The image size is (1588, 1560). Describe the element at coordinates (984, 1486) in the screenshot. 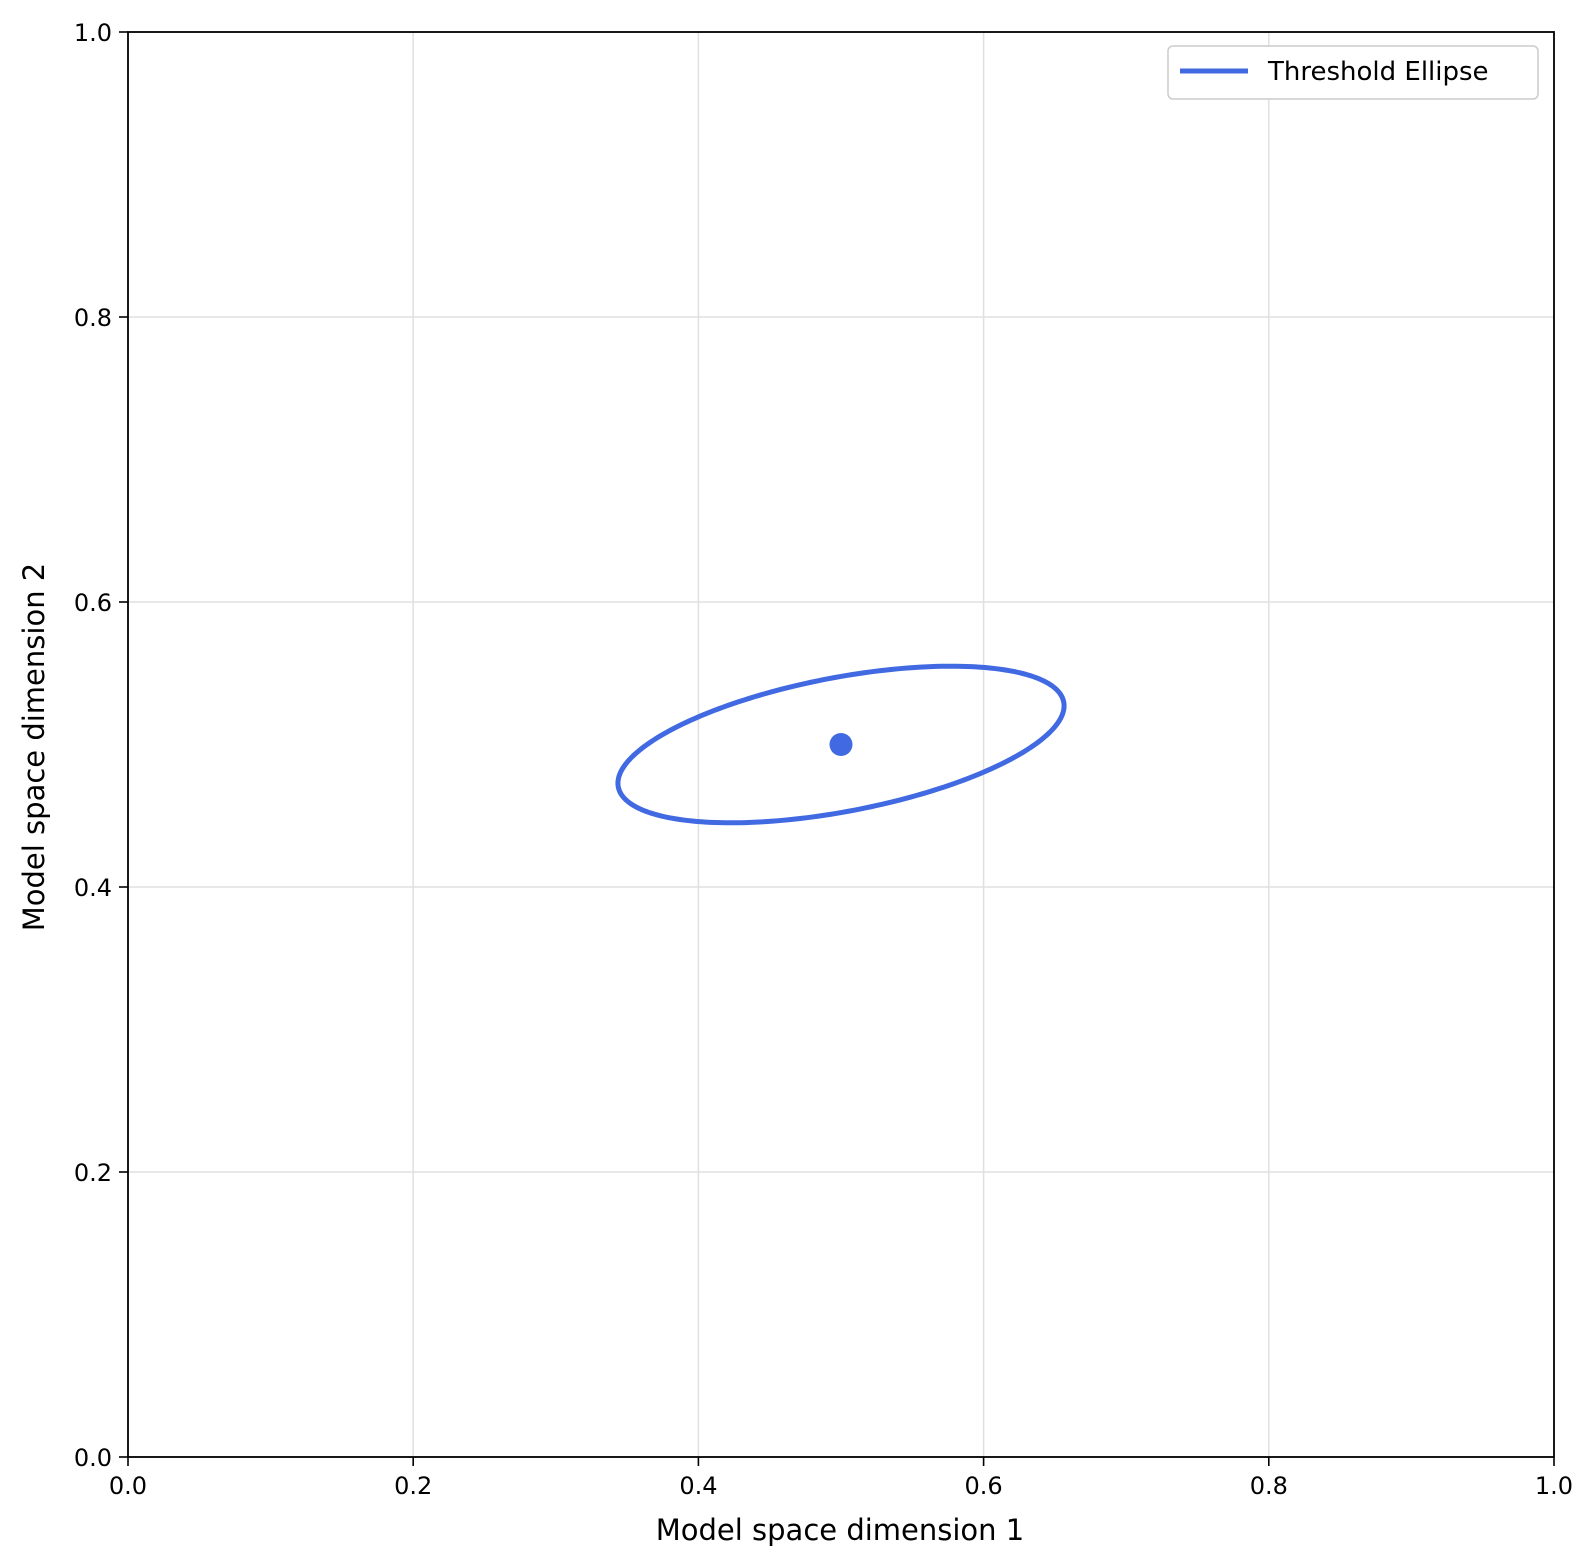

I see `x-tick-label: 0.6` at that location.